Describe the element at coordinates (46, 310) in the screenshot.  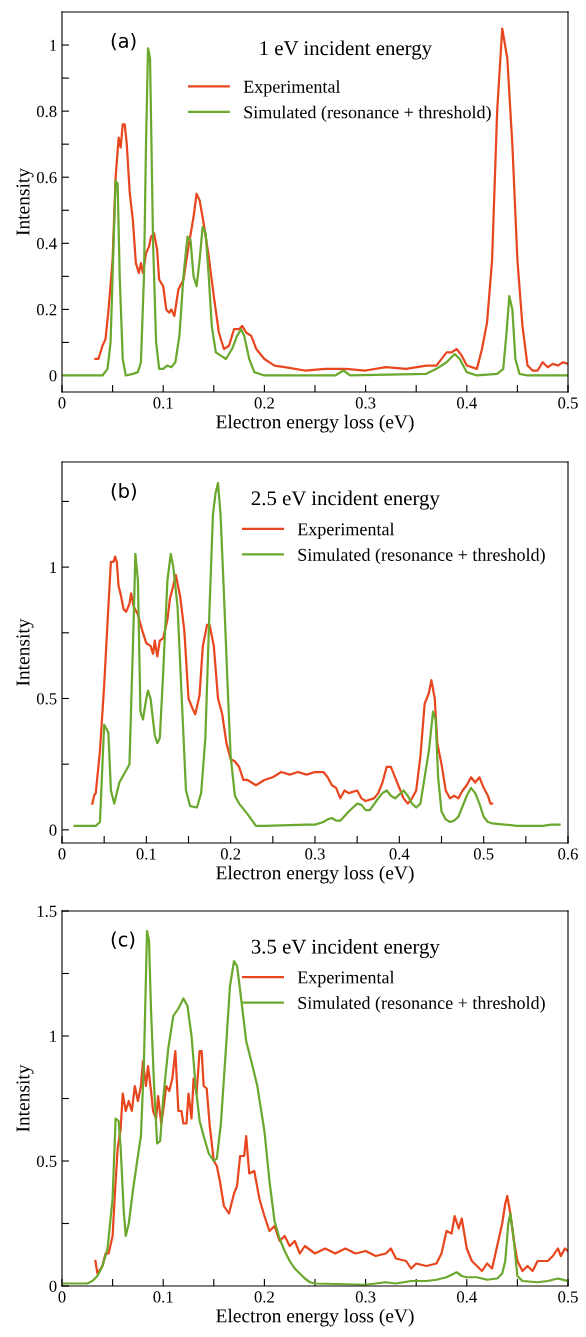
I see `y-tick-label: 0.2` at that location.